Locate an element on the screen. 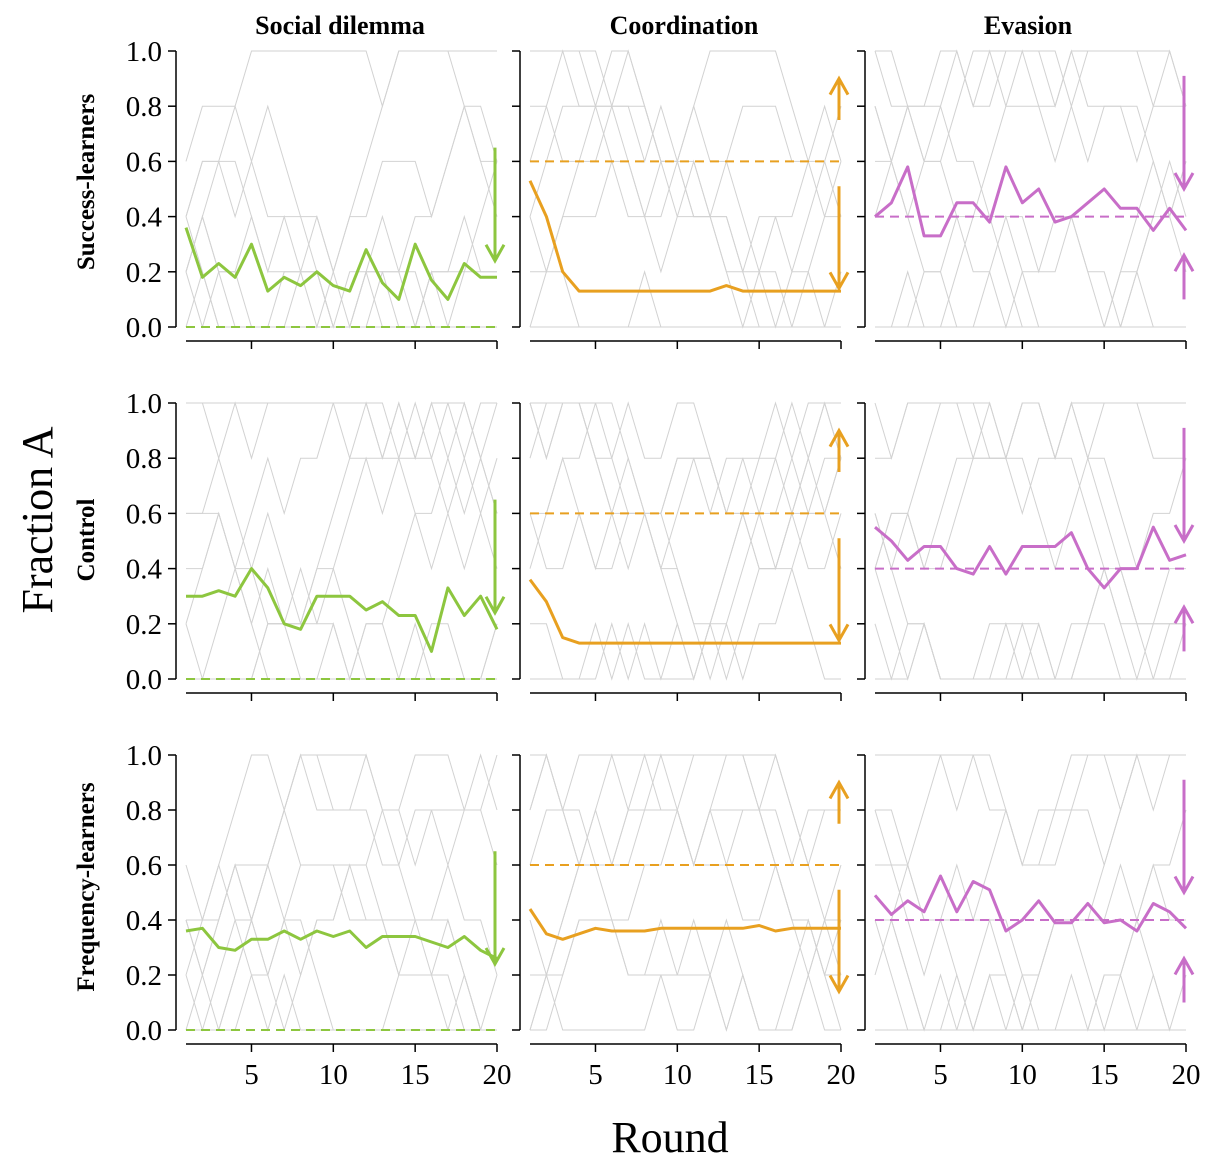 Image resolution: width=1211 pixels, height=1160 pixels. panel-0: 0.0 0.2 0.4 0.6 0.8 1.0 is located at coordinates (316, 192).